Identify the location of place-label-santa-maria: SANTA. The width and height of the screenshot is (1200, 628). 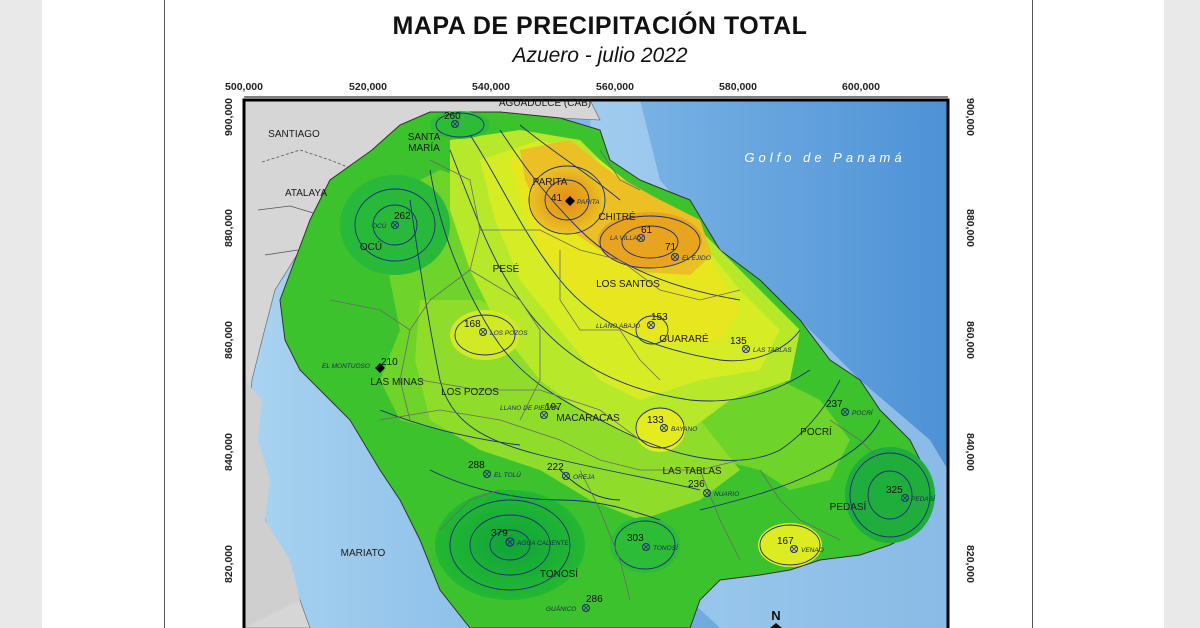
(424, 137).